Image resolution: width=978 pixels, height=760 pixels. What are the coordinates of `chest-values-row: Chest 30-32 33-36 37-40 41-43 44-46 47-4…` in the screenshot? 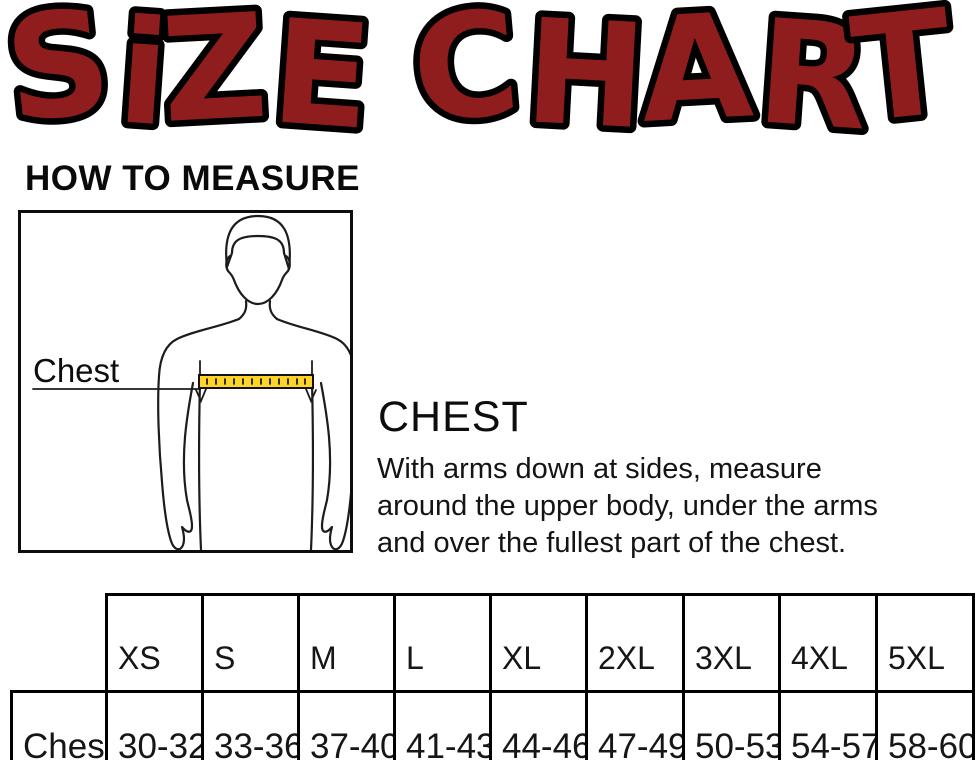 It's located at (492, 725).